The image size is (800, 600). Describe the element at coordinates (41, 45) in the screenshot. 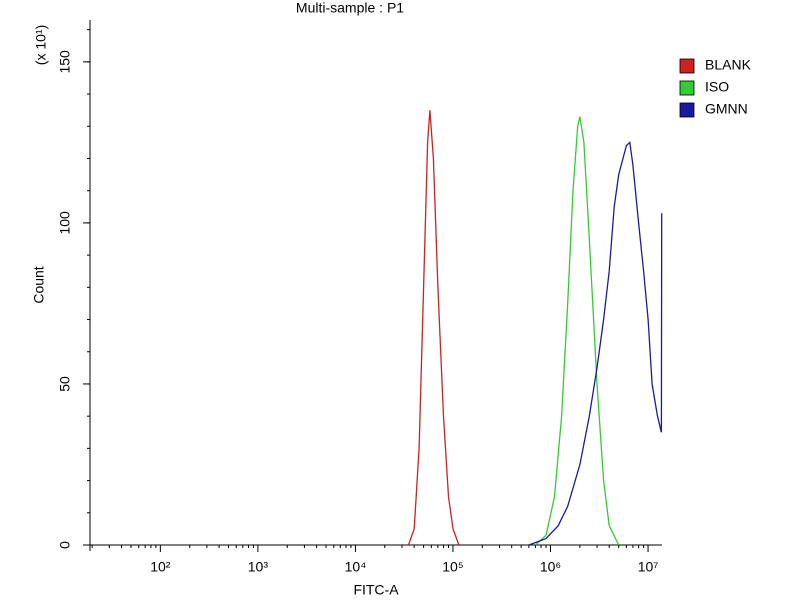

I see `y-multiplier: (x 10¹)` at that location.